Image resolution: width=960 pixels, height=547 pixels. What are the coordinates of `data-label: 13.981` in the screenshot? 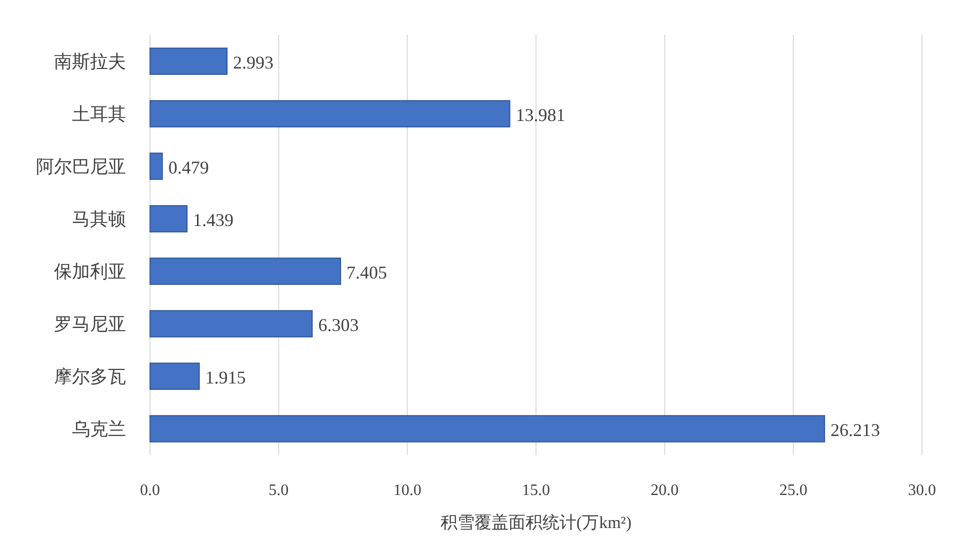 It's located at (541, 114).